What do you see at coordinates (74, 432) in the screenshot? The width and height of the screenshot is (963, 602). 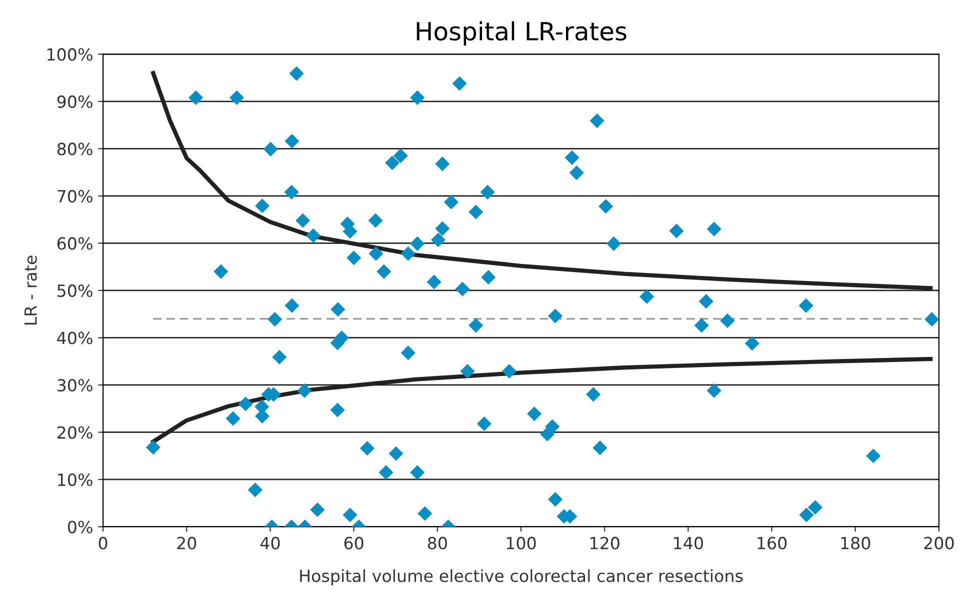 I see `y-tick-label: 20%` at bounding box center [74, 432].